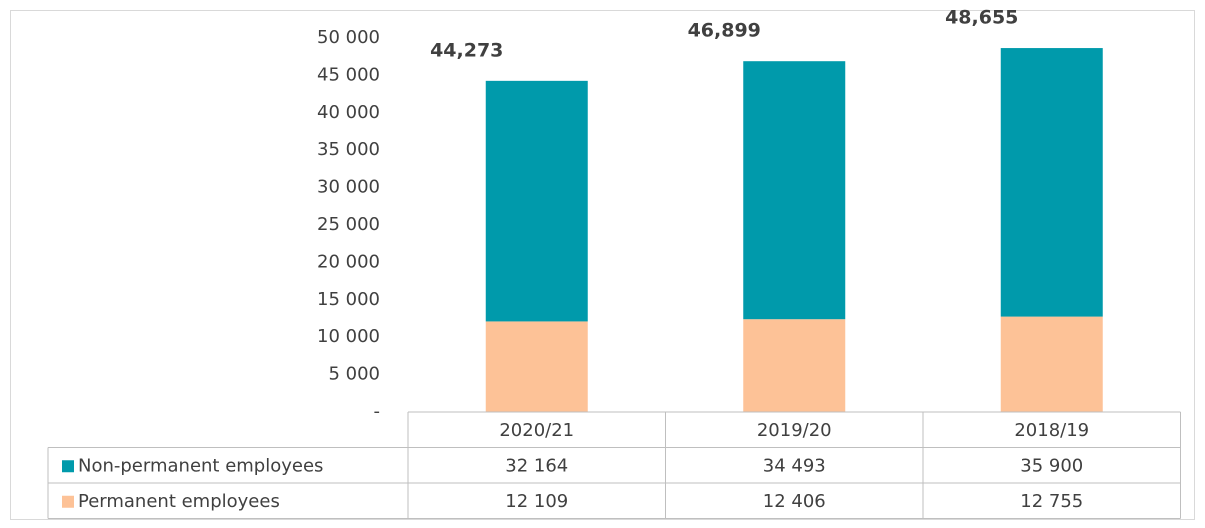  Describe the element at coordinates (536, 501) in the screenshot. I see `table-value: 12 109` at that location.